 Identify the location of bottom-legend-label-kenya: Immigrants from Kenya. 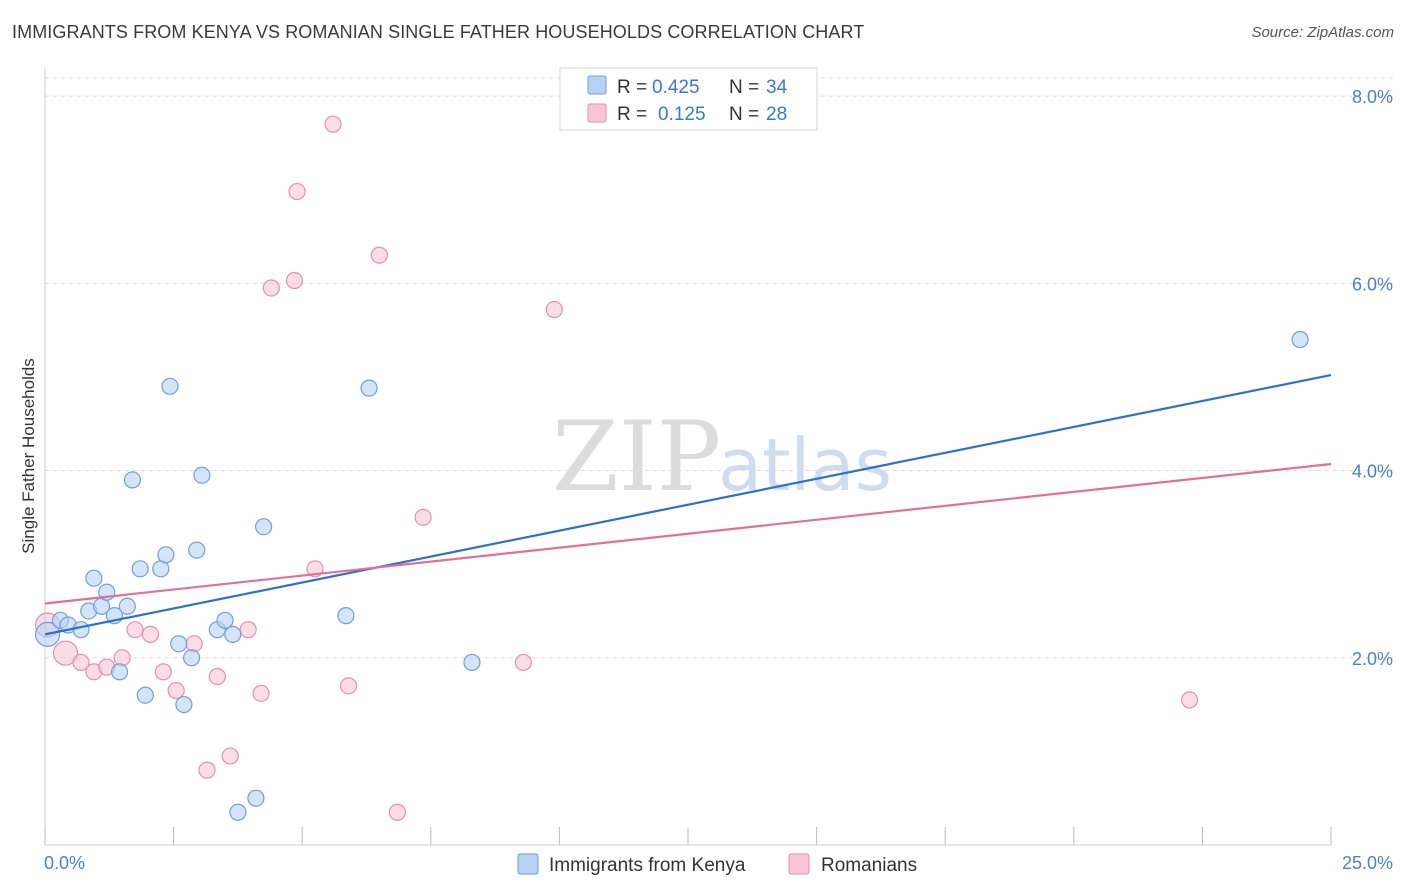
(647, 865).